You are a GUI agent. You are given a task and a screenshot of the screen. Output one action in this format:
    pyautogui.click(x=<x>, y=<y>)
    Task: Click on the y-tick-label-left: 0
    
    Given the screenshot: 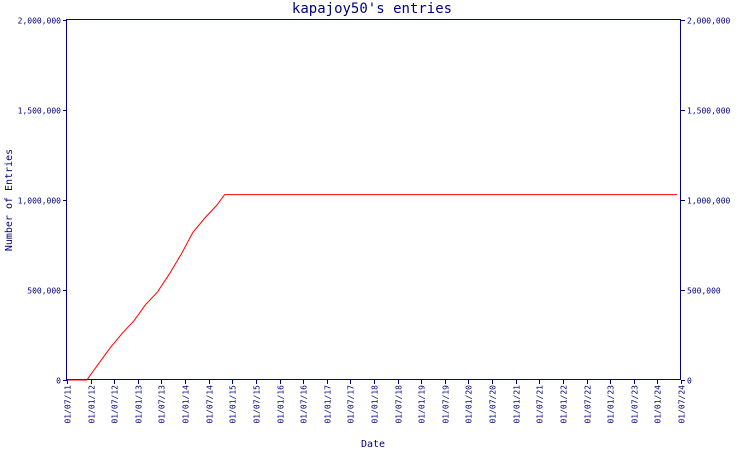 What is the action you would take?
    pyautogui.click(x=58, y=381)
    